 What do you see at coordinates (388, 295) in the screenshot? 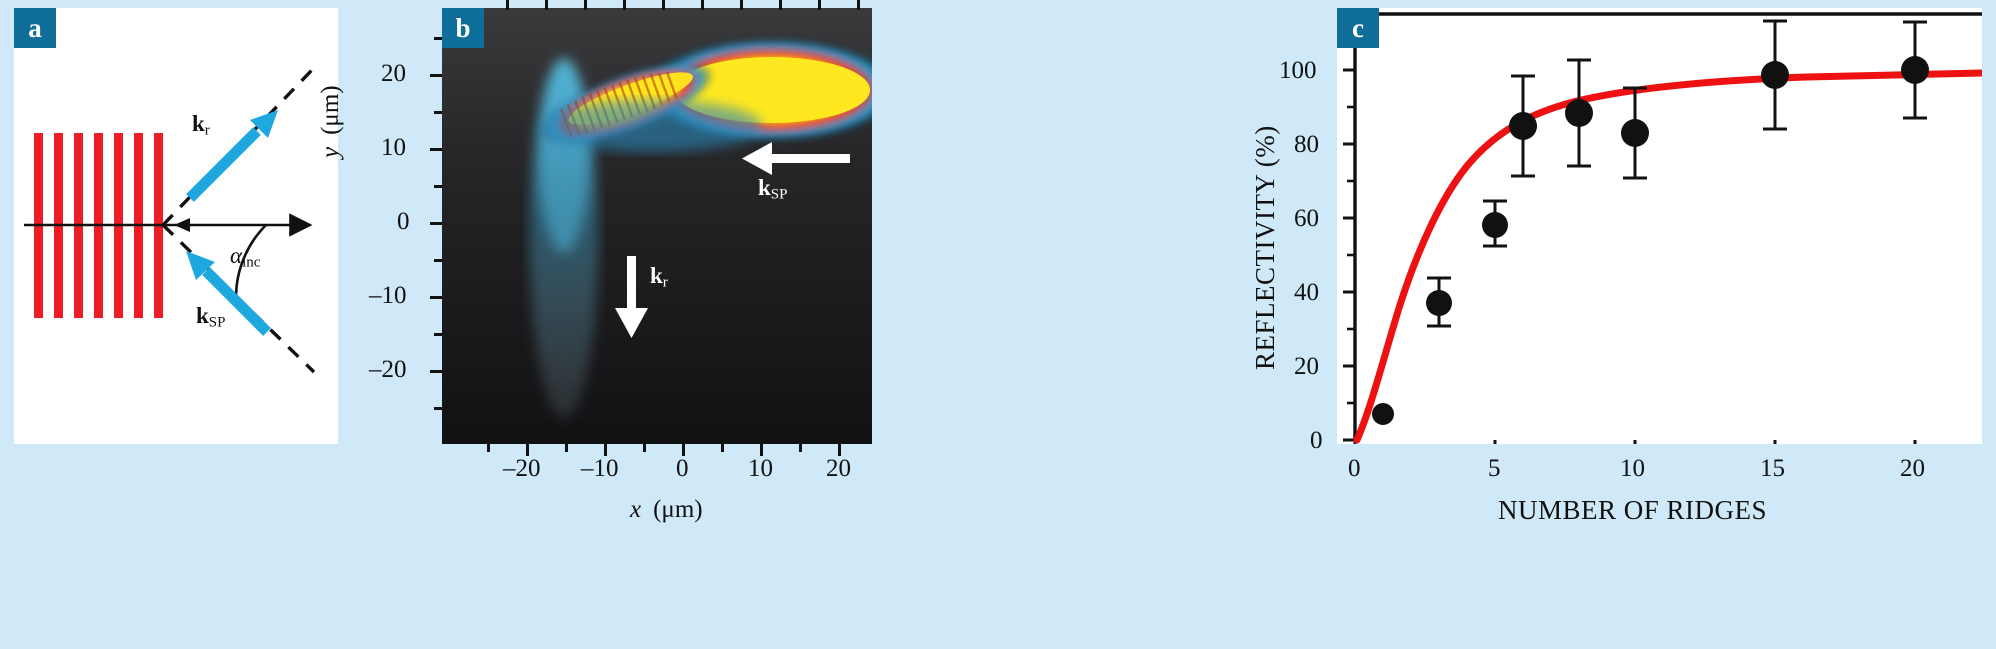
I see `panel-b-ytick-label: –10` at bounding box center [388, 295].